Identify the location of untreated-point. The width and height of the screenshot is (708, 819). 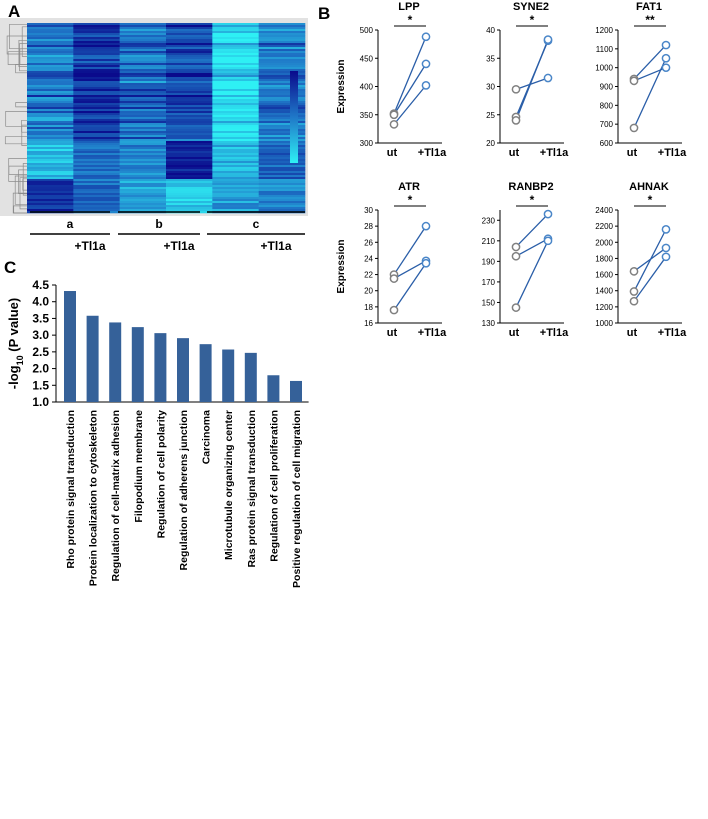
(634, 301).